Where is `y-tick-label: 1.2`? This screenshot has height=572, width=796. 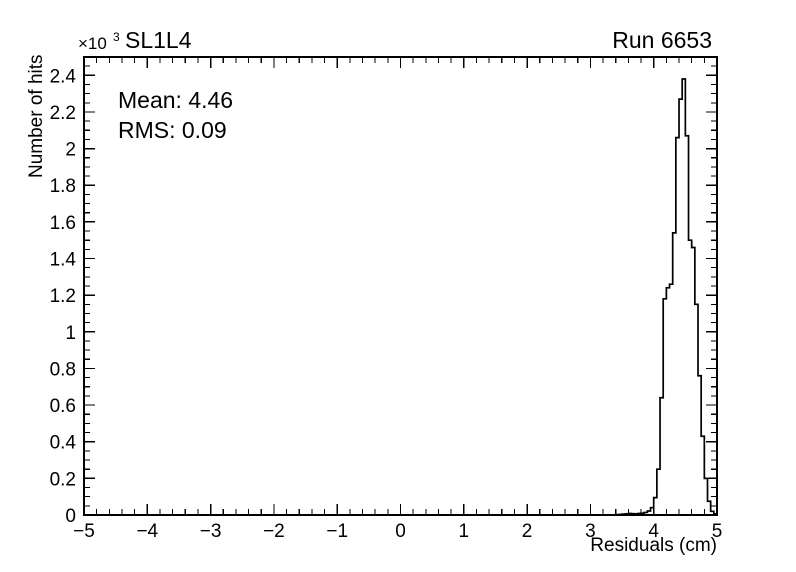 y-tick-label: 1.2 is located at coordinates (63, 296).